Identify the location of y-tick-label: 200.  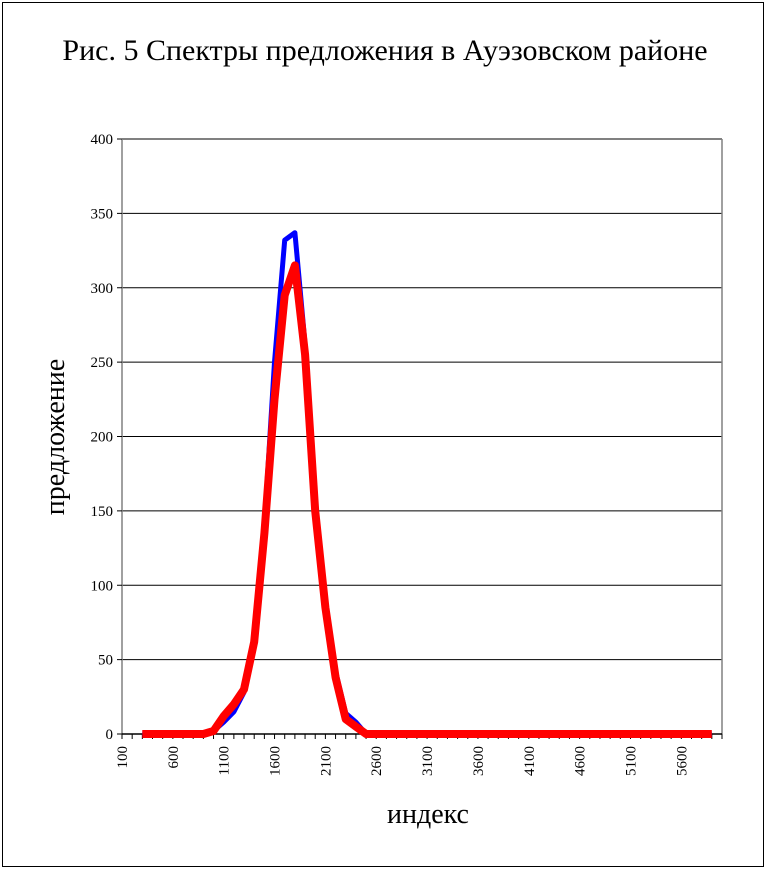
(102, 438).